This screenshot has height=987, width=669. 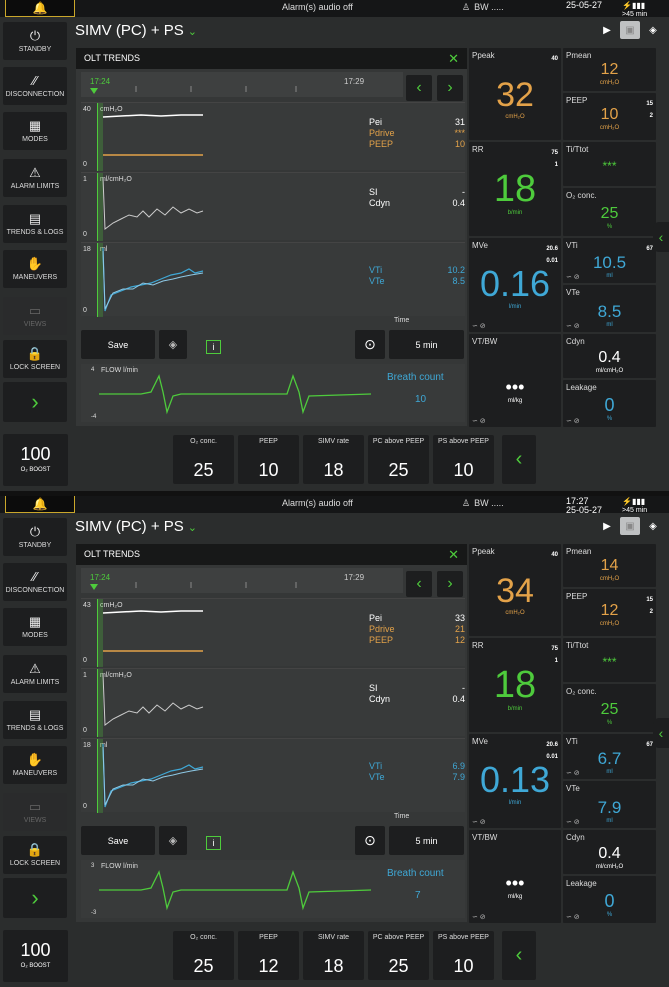 I want to click on tile-value: 25, so click(x=609, y=213).